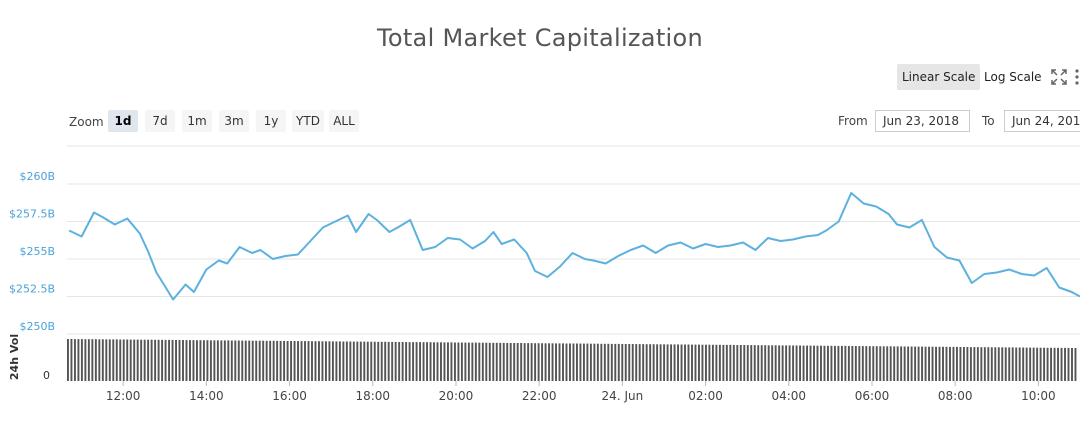  Describe the element at coordinates (289, 396) in the screenshot. I see `x-tick-label: 16:00` at that location.